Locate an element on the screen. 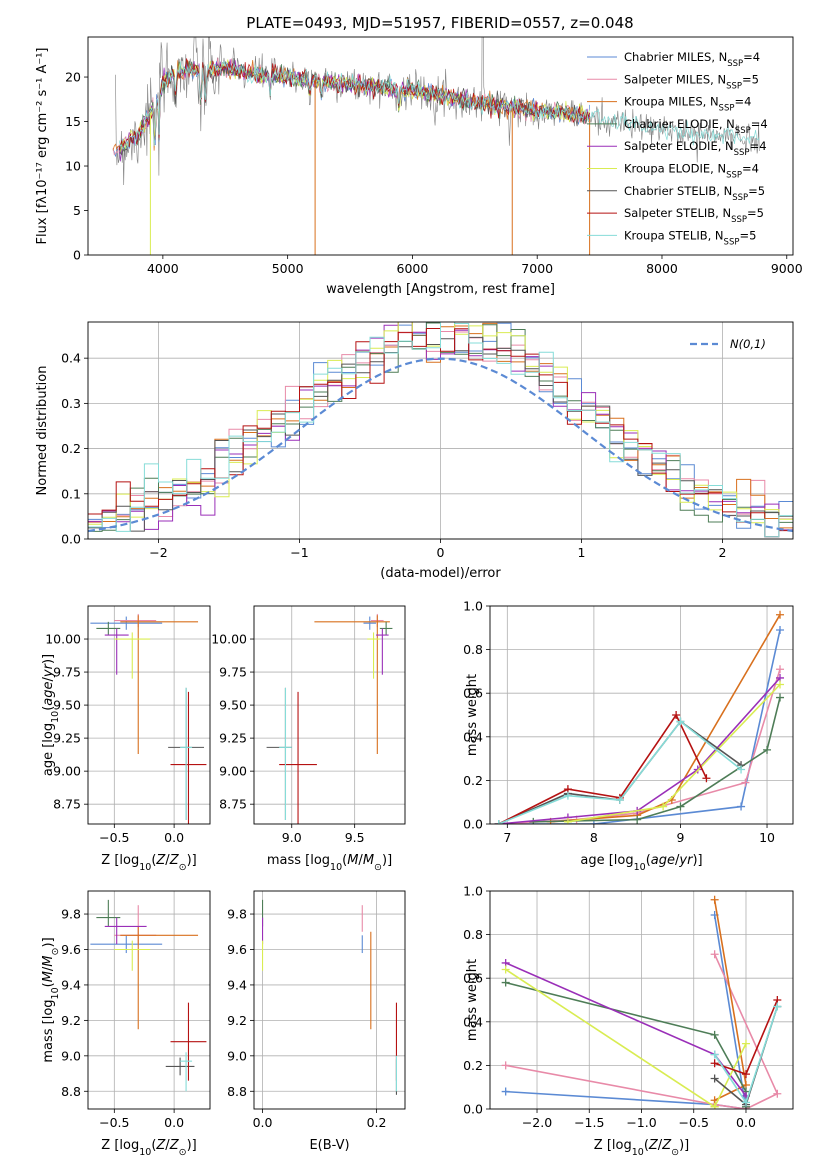 This screenshot has height=1175, width=819. y-tick-label: 0.1 is located at coordinates (71, 493).